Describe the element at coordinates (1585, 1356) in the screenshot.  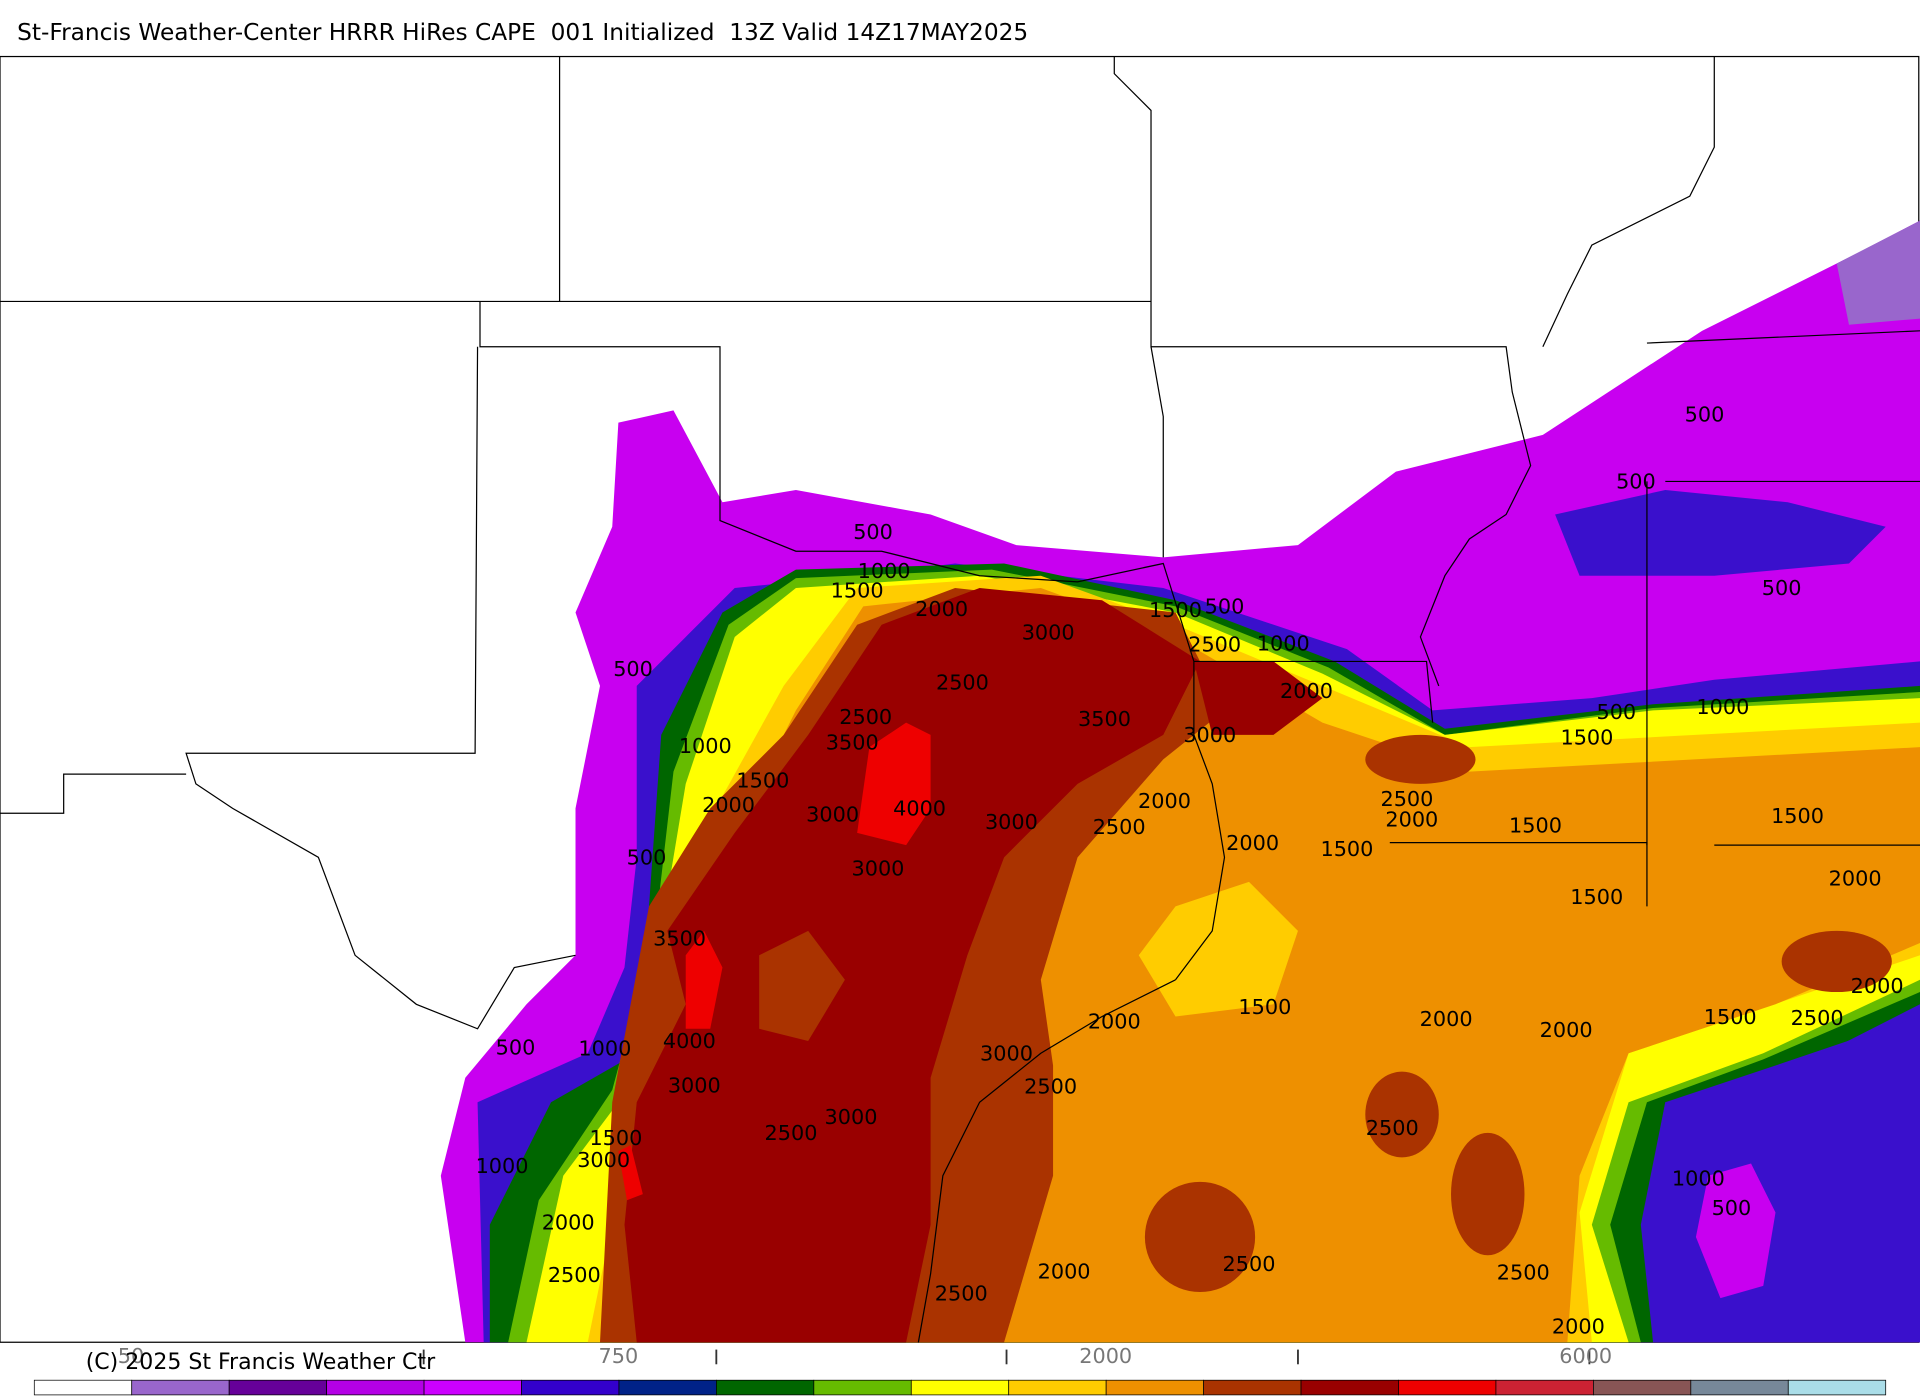
I see `colorbar-label: 6000` at that location.